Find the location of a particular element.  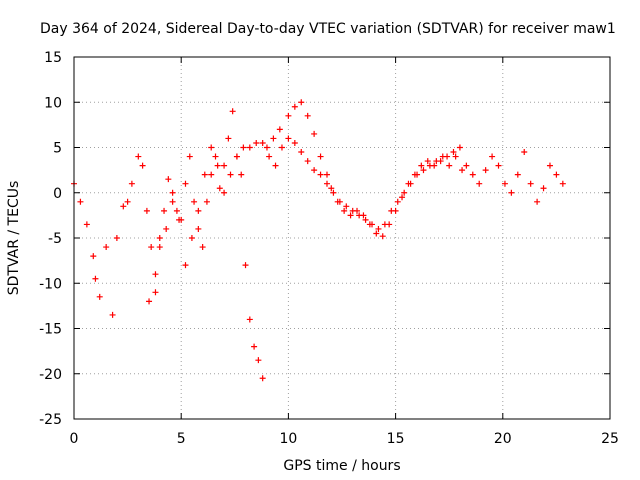

y-tick-label: -20 is located at coordinates (50, 375).